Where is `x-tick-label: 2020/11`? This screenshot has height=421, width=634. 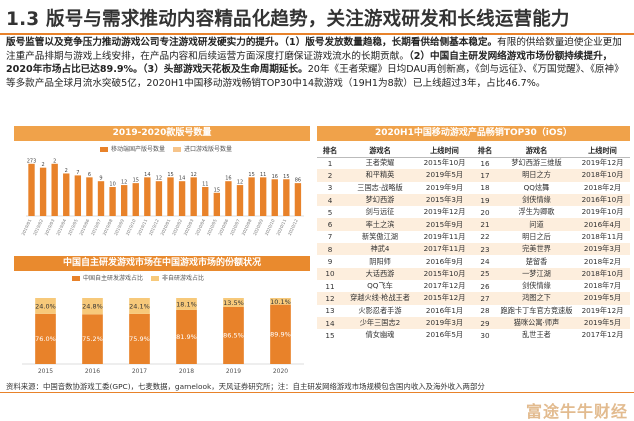
x-tick-label: 2020/11 is located at coordinates (281, 227).